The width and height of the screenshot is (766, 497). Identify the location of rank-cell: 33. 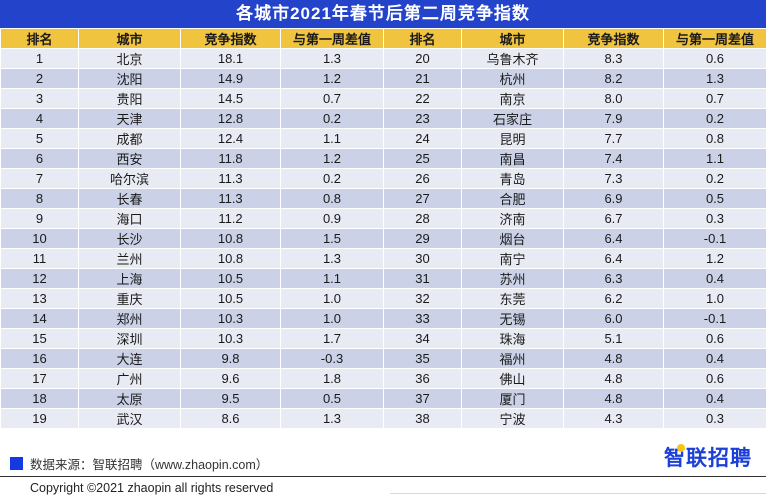
(422, 318).